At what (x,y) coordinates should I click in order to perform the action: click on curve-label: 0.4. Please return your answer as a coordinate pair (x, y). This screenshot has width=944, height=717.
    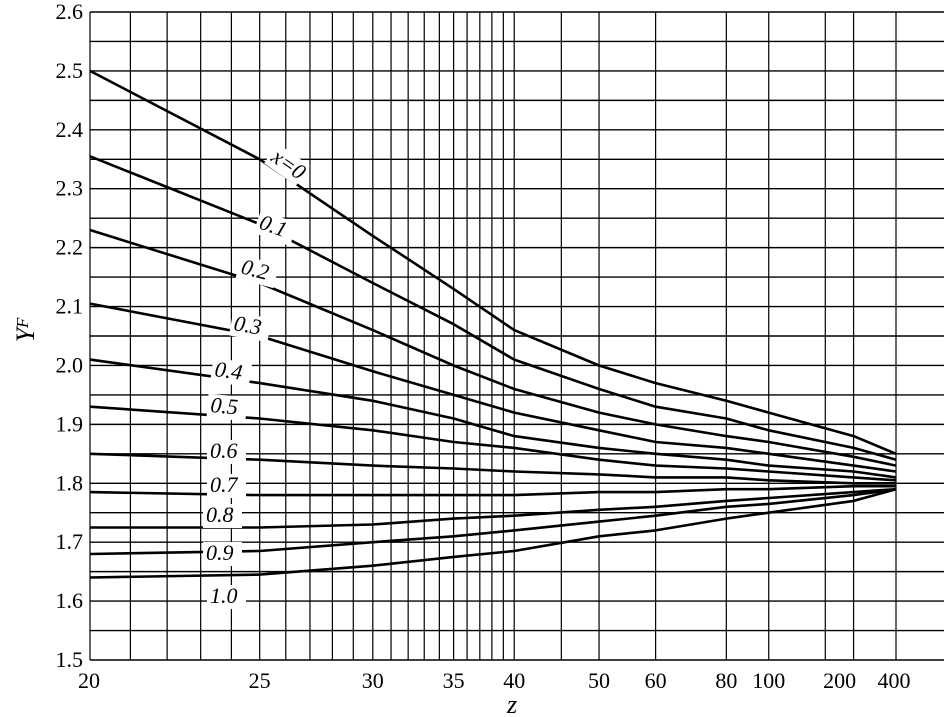
    Looking at the image, I should click on (231, 371).